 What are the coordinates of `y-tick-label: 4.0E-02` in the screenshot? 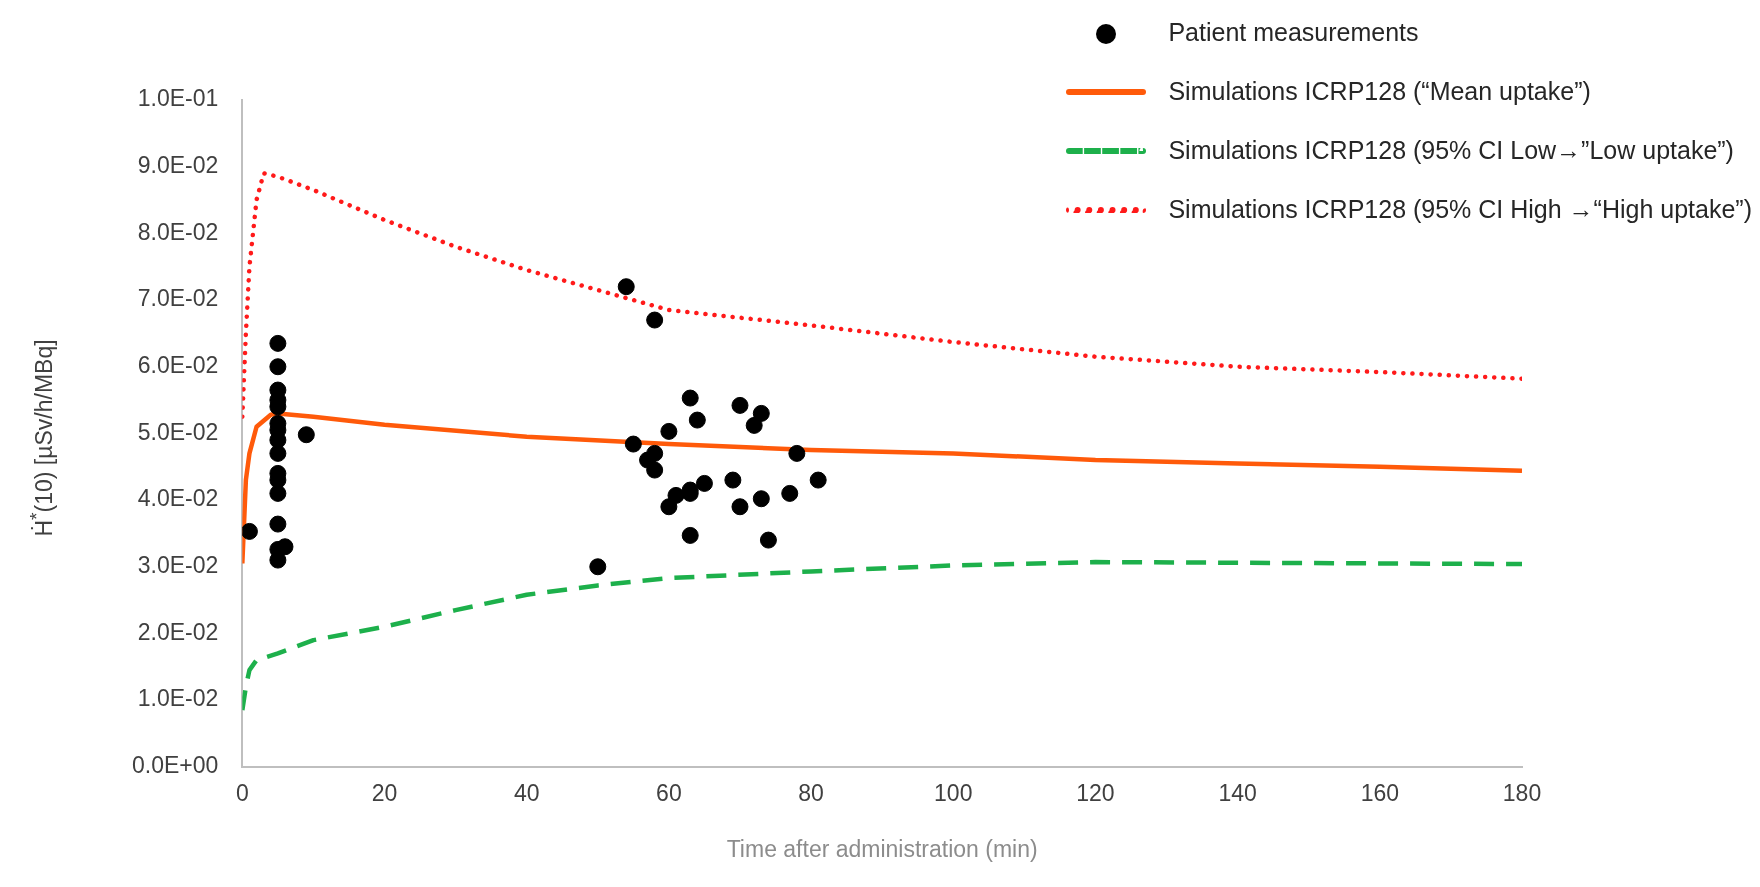 It's located at (178, 498).